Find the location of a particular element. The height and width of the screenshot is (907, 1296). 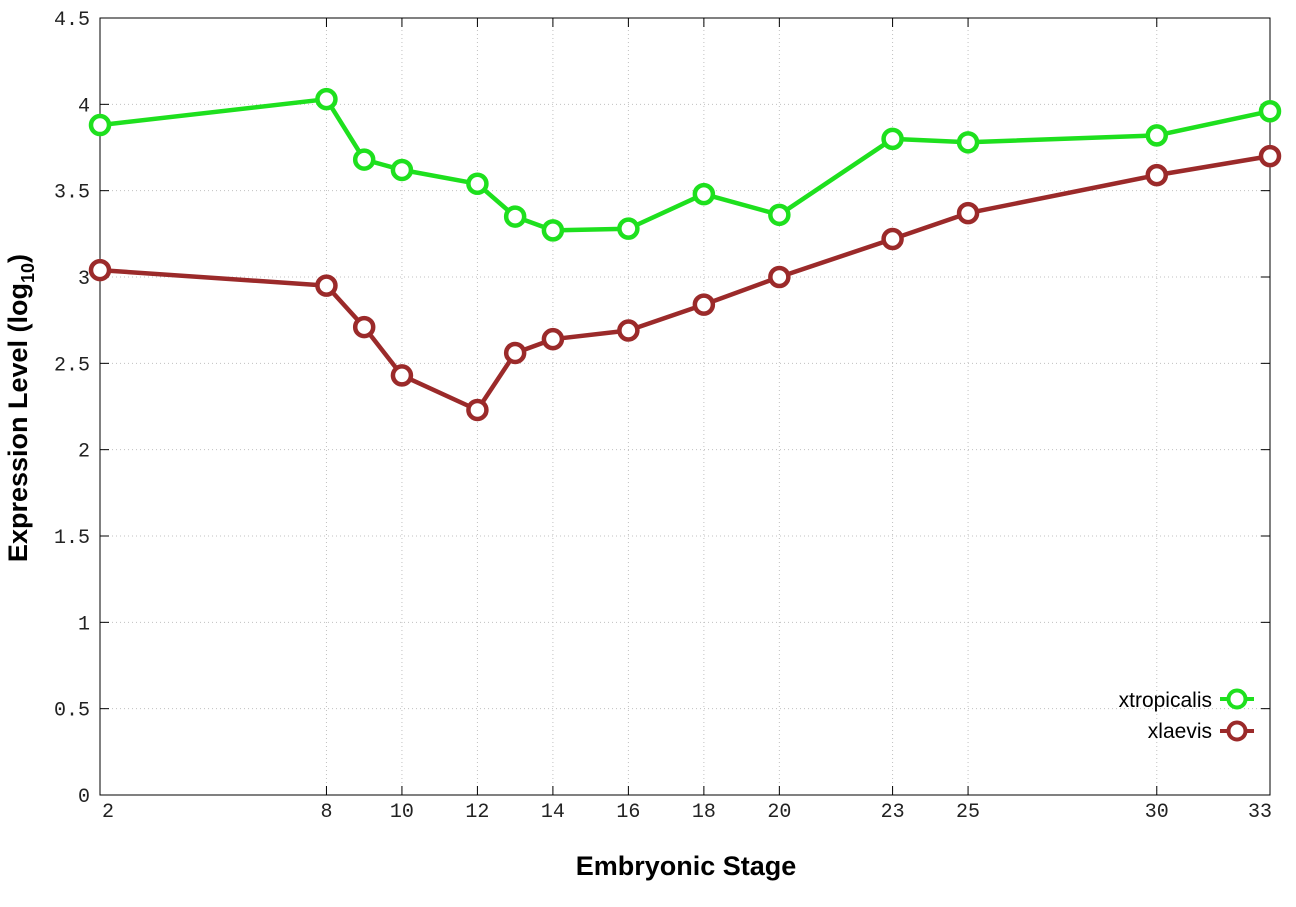

x-tick-label: 23 is located at coordinates (893, 812).